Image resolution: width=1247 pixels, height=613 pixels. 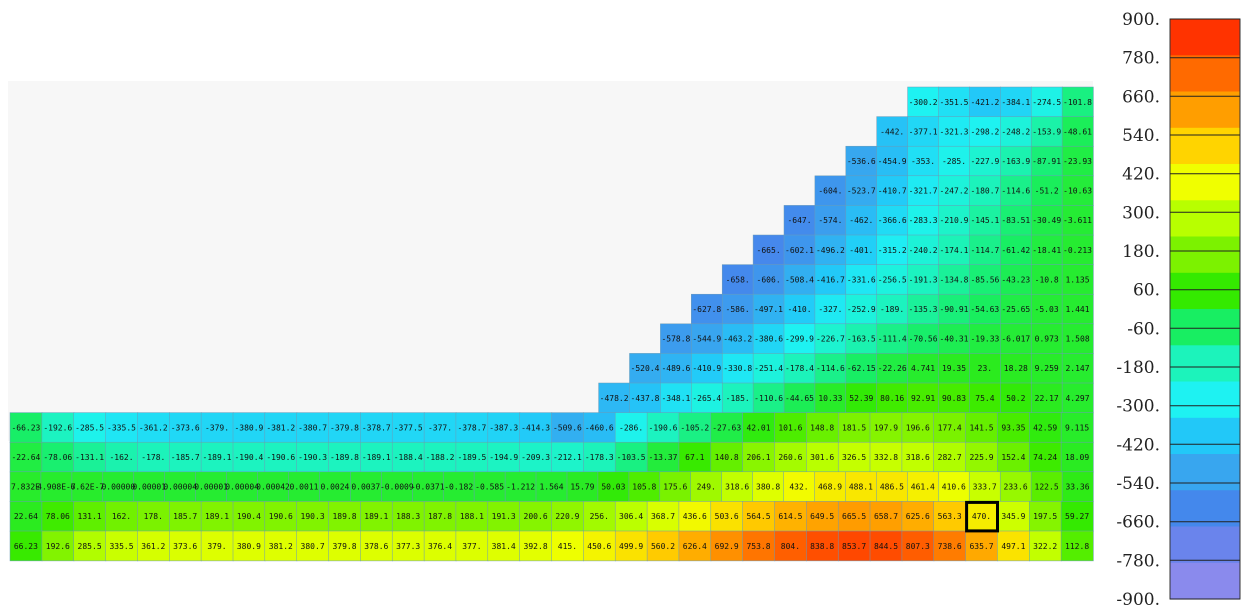 I want to click on cell-value-label: -421.2, so click(x=984, y=102).